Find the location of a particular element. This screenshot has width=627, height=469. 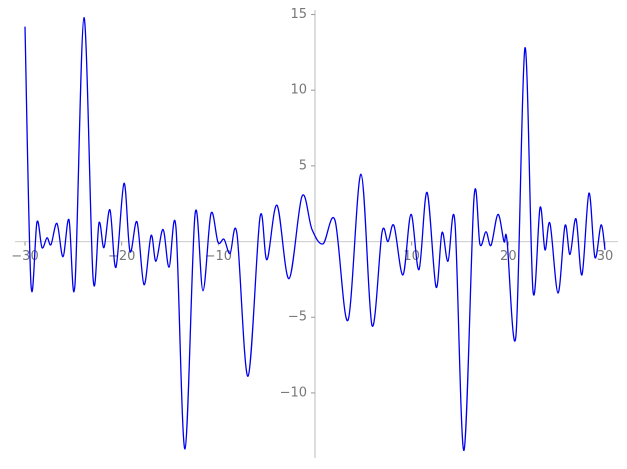

y-tick-label: 15 is located at coordinates (298, 14).